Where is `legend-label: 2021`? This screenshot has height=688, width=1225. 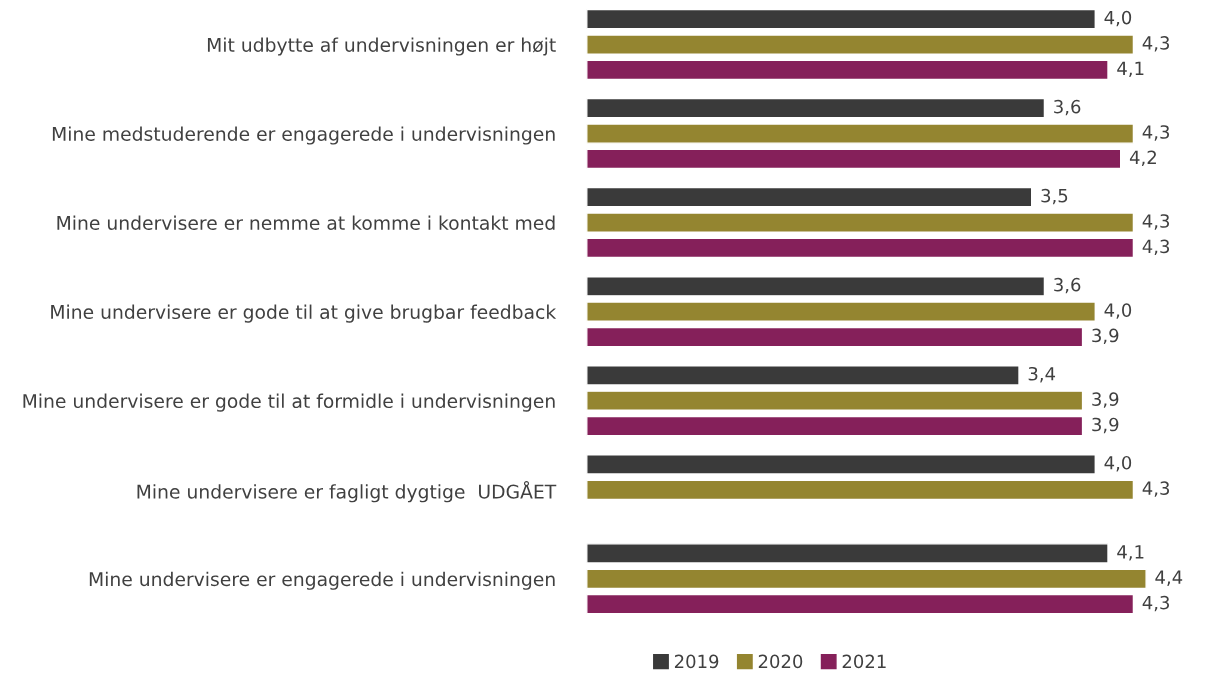 legend-label: 2021 is located at coordinates (864, 661).